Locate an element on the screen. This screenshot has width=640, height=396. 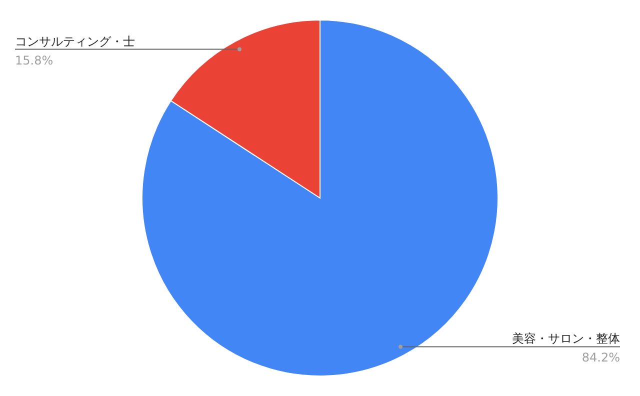
slice-label: 美容・サロン・整体 is located at coordinates (566, 339).